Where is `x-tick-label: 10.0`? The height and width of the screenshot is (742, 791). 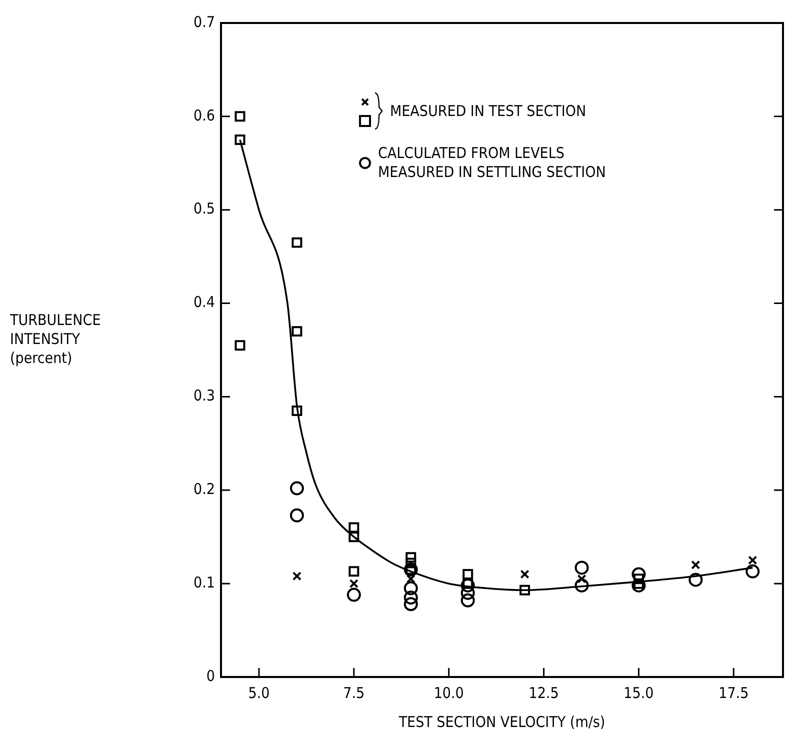 x-tick-label: 10.0 is located at coordinates (449, 693).